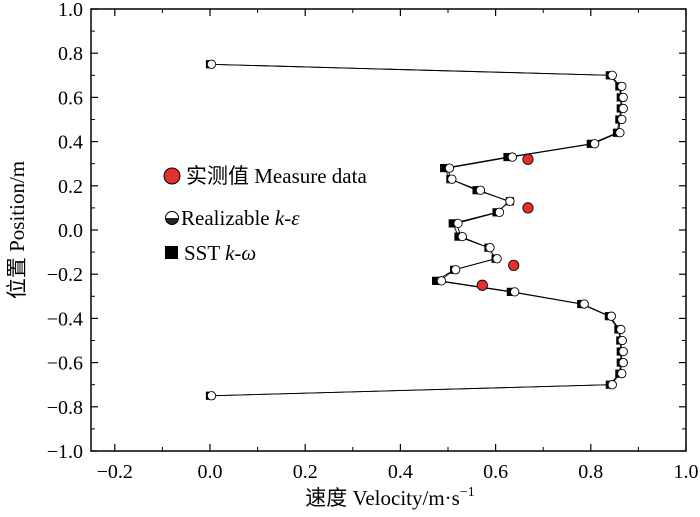 This screenshot has height=517, width=700. What do you see at coordinates (115, 472) in the screenshot?
I see `x-tick-label: −0.2` at bounding box center [115, 472].